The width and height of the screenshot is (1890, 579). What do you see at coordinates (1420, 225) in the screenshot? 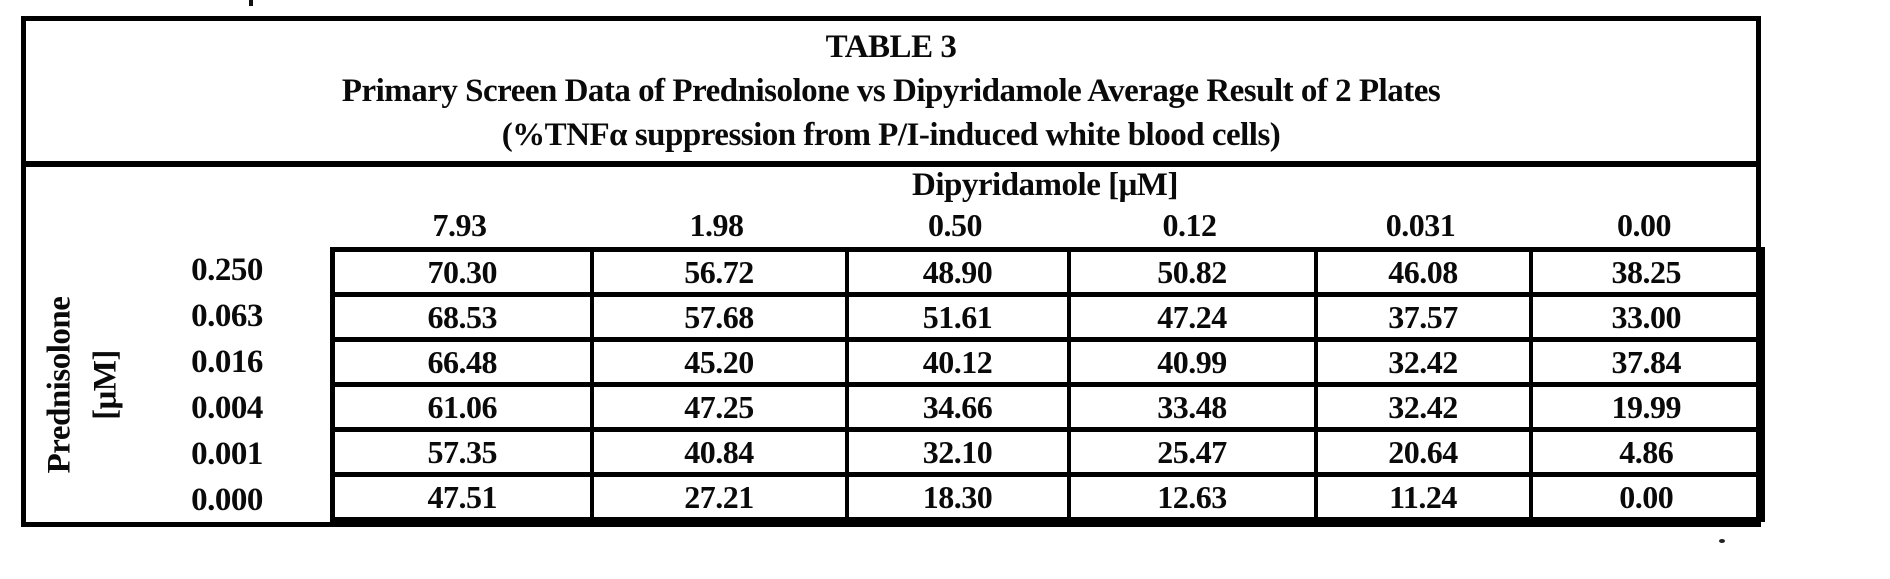
I see `column-header: 0.031` at bounding box center [1420, 225].